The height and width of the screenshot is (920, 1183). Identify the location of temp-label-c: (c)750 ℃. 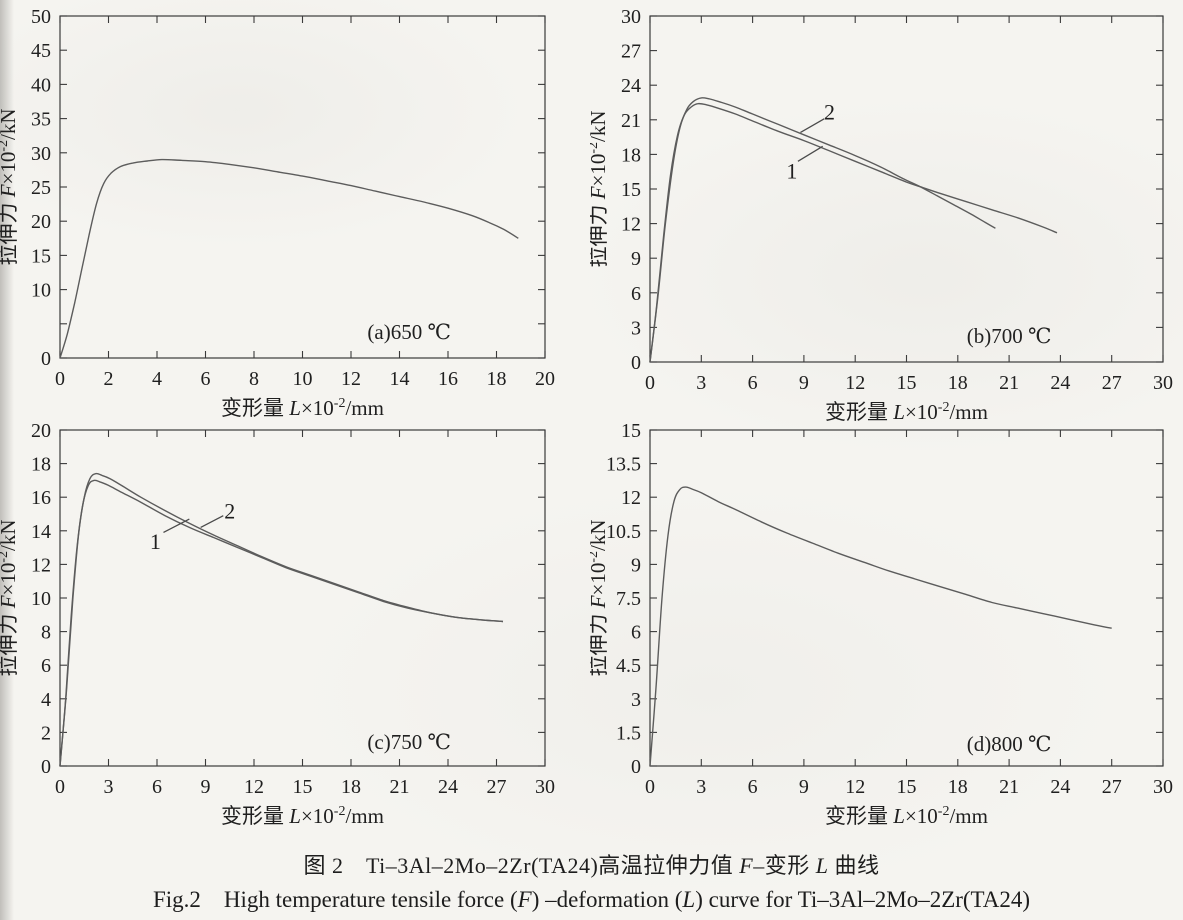
(409, 742).